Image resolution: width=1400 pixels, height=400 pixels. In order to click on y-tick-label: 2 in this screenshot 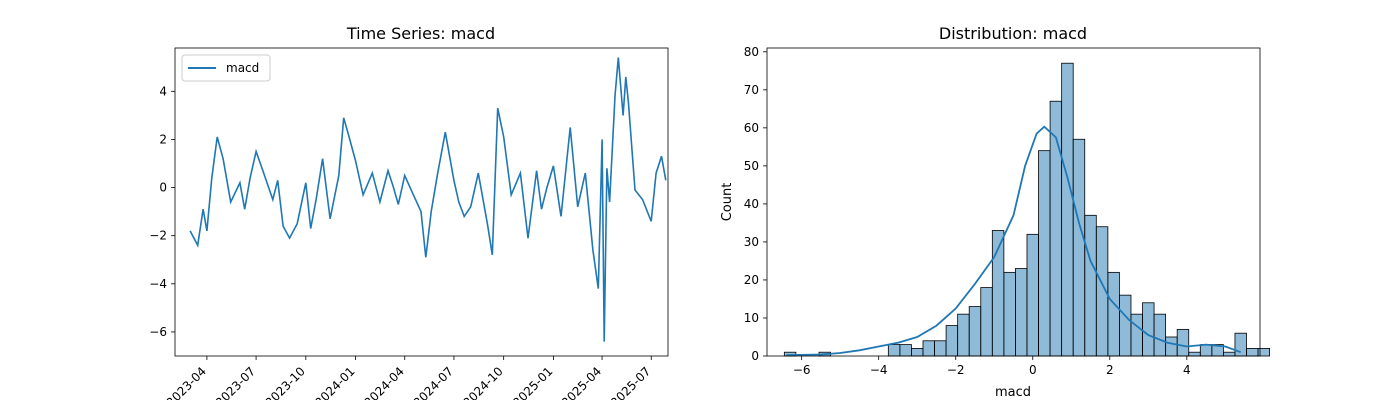, I will do `click(163, 139)`.